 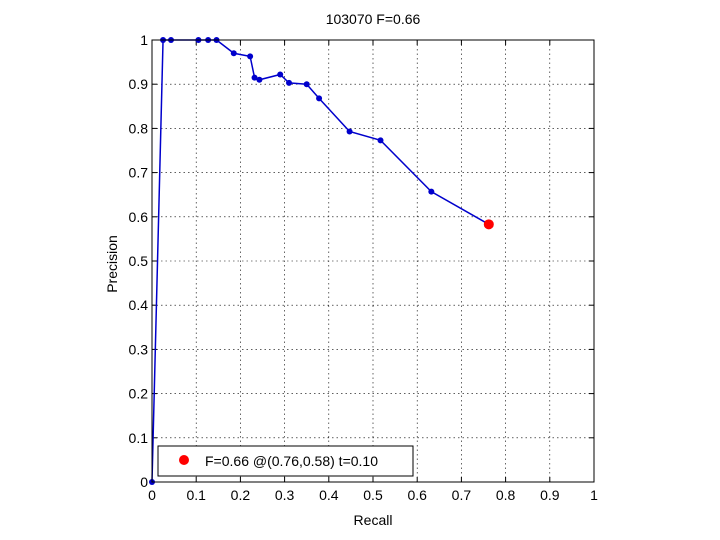 I want to click on x-tick-label: 0.5, so click(x=373, y=495).